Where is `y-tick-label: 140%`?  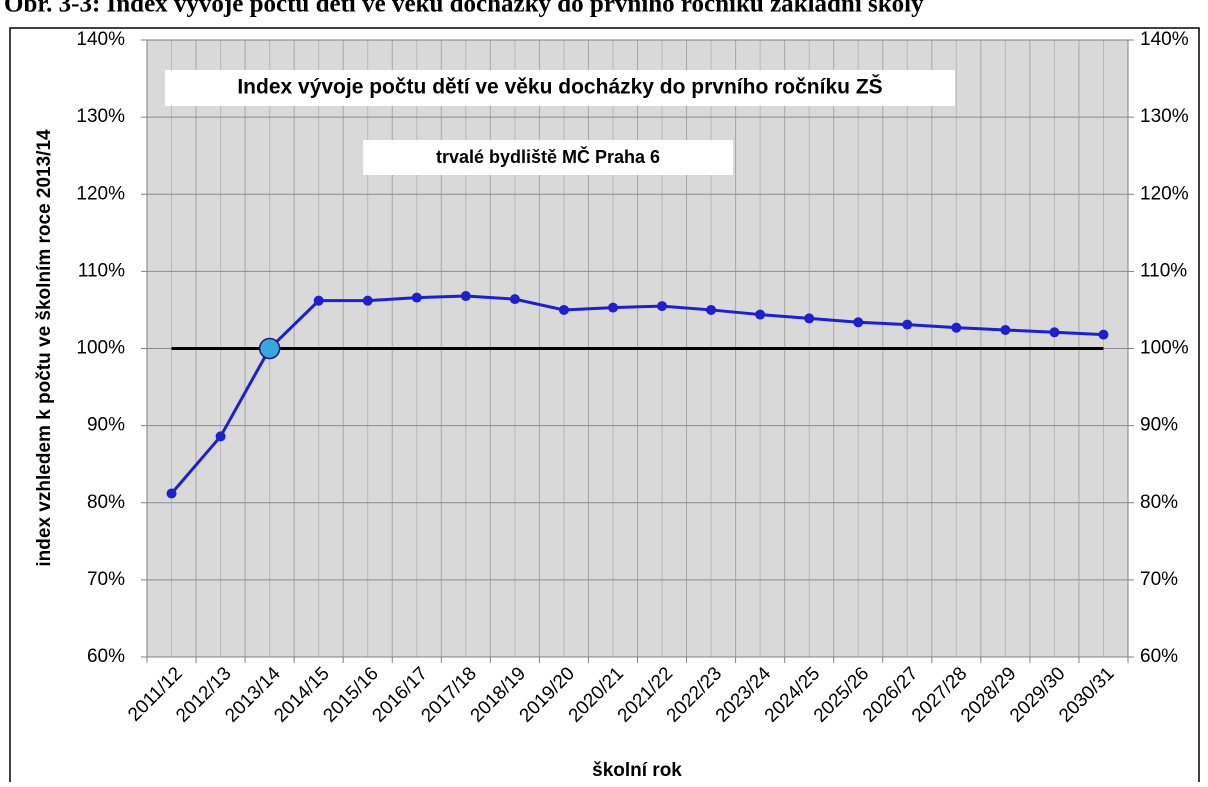
y-tick-label: 140% is located at coordinates (100, 39).